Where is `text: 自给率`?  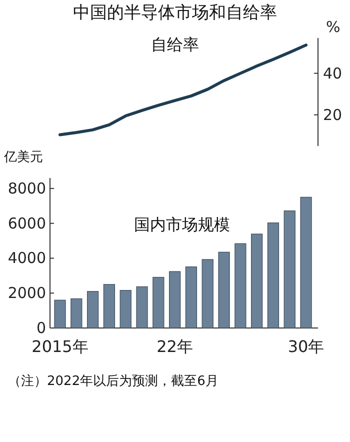 text: 自给率 is located at coordinates (174, 44).